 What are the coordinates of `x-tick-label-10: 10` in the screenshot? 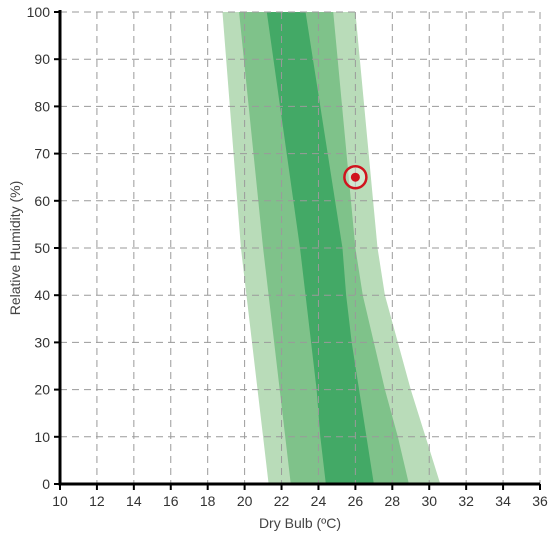 It's located at (60, 501).